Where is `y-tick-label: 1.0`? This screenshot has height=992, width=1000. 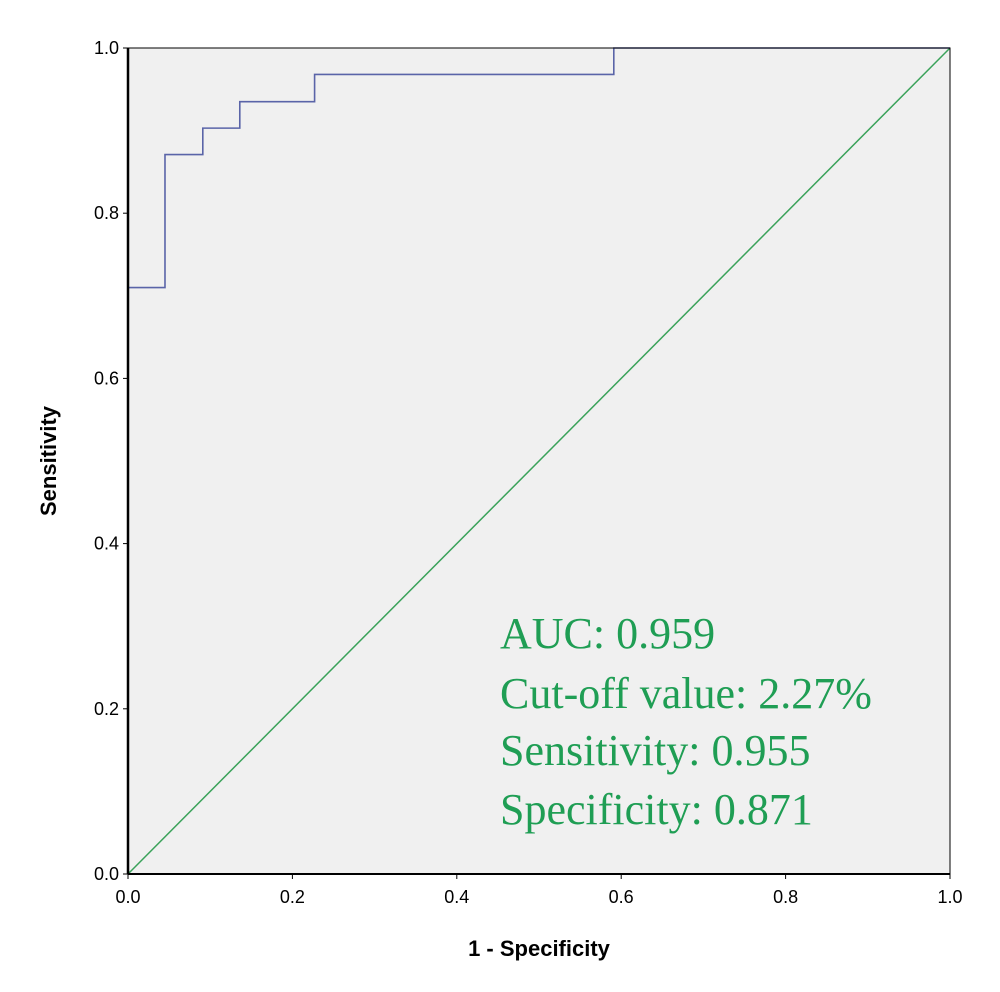
y-tick-label: 1.0 is located at coordinates (106, 48).